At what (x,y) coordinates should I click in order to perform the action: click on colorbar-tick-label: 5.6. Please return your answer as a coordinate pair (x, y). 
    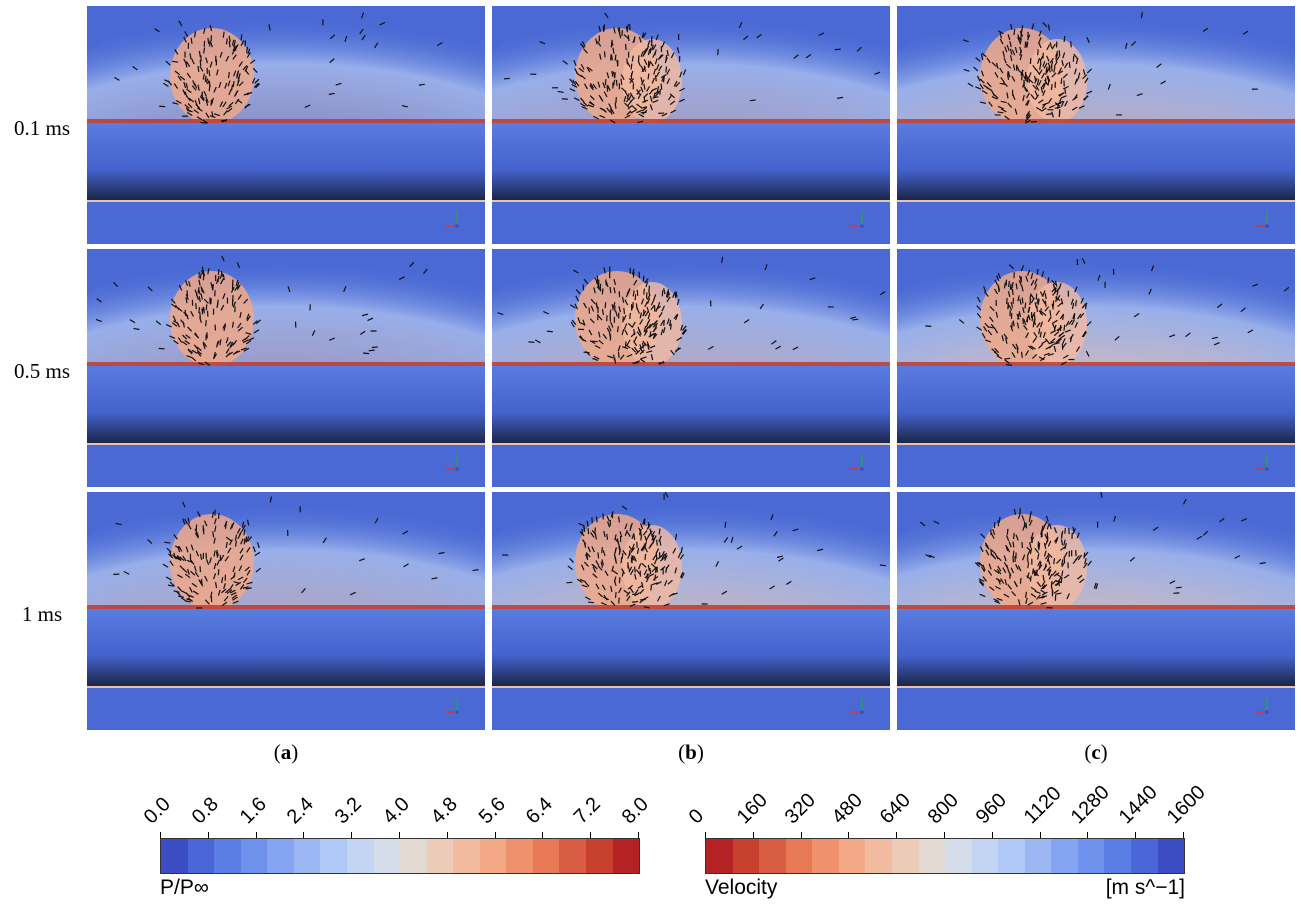
    Looking at the image, I should click on (492, 811).